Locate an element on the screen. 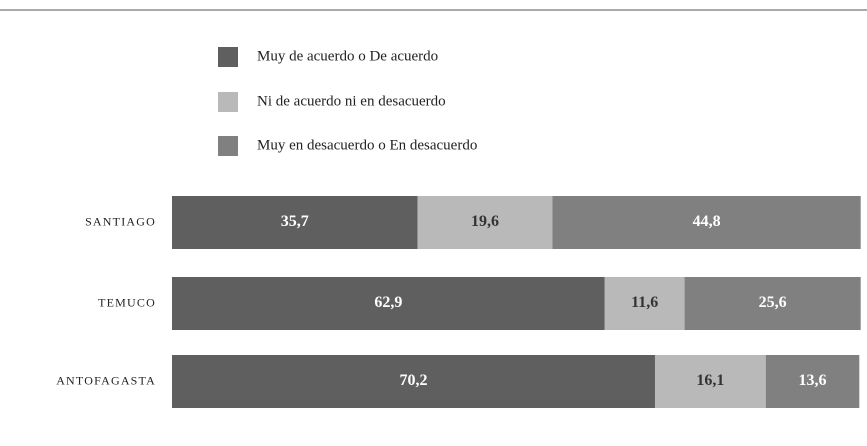 This screenshot has height=446, width=867. value-label: 25,6 is located at coordinates (773, 302).